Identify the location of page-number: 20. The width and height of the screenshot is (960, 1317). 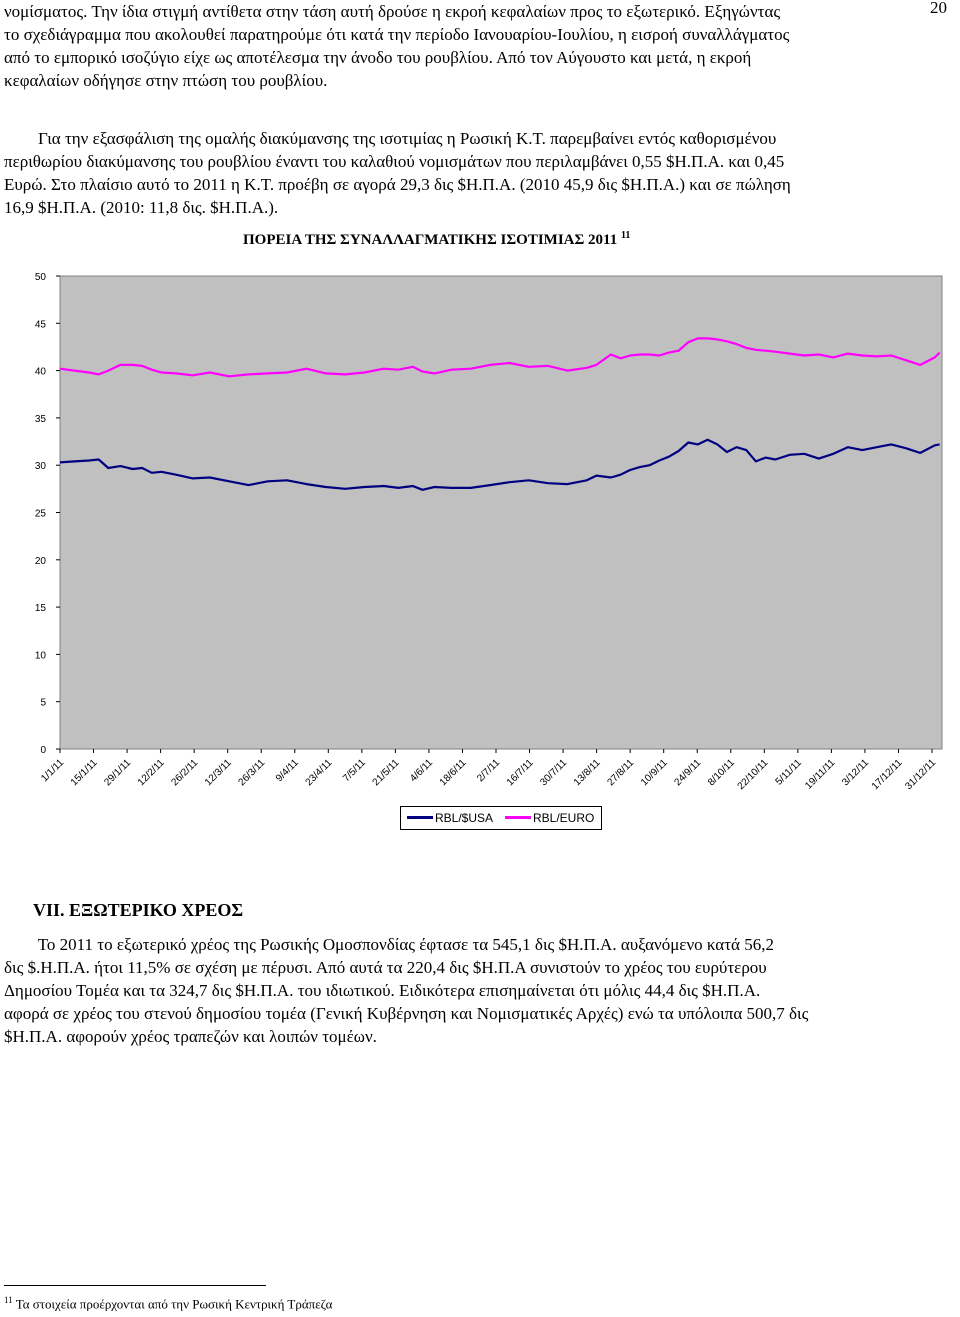
(938, 8).